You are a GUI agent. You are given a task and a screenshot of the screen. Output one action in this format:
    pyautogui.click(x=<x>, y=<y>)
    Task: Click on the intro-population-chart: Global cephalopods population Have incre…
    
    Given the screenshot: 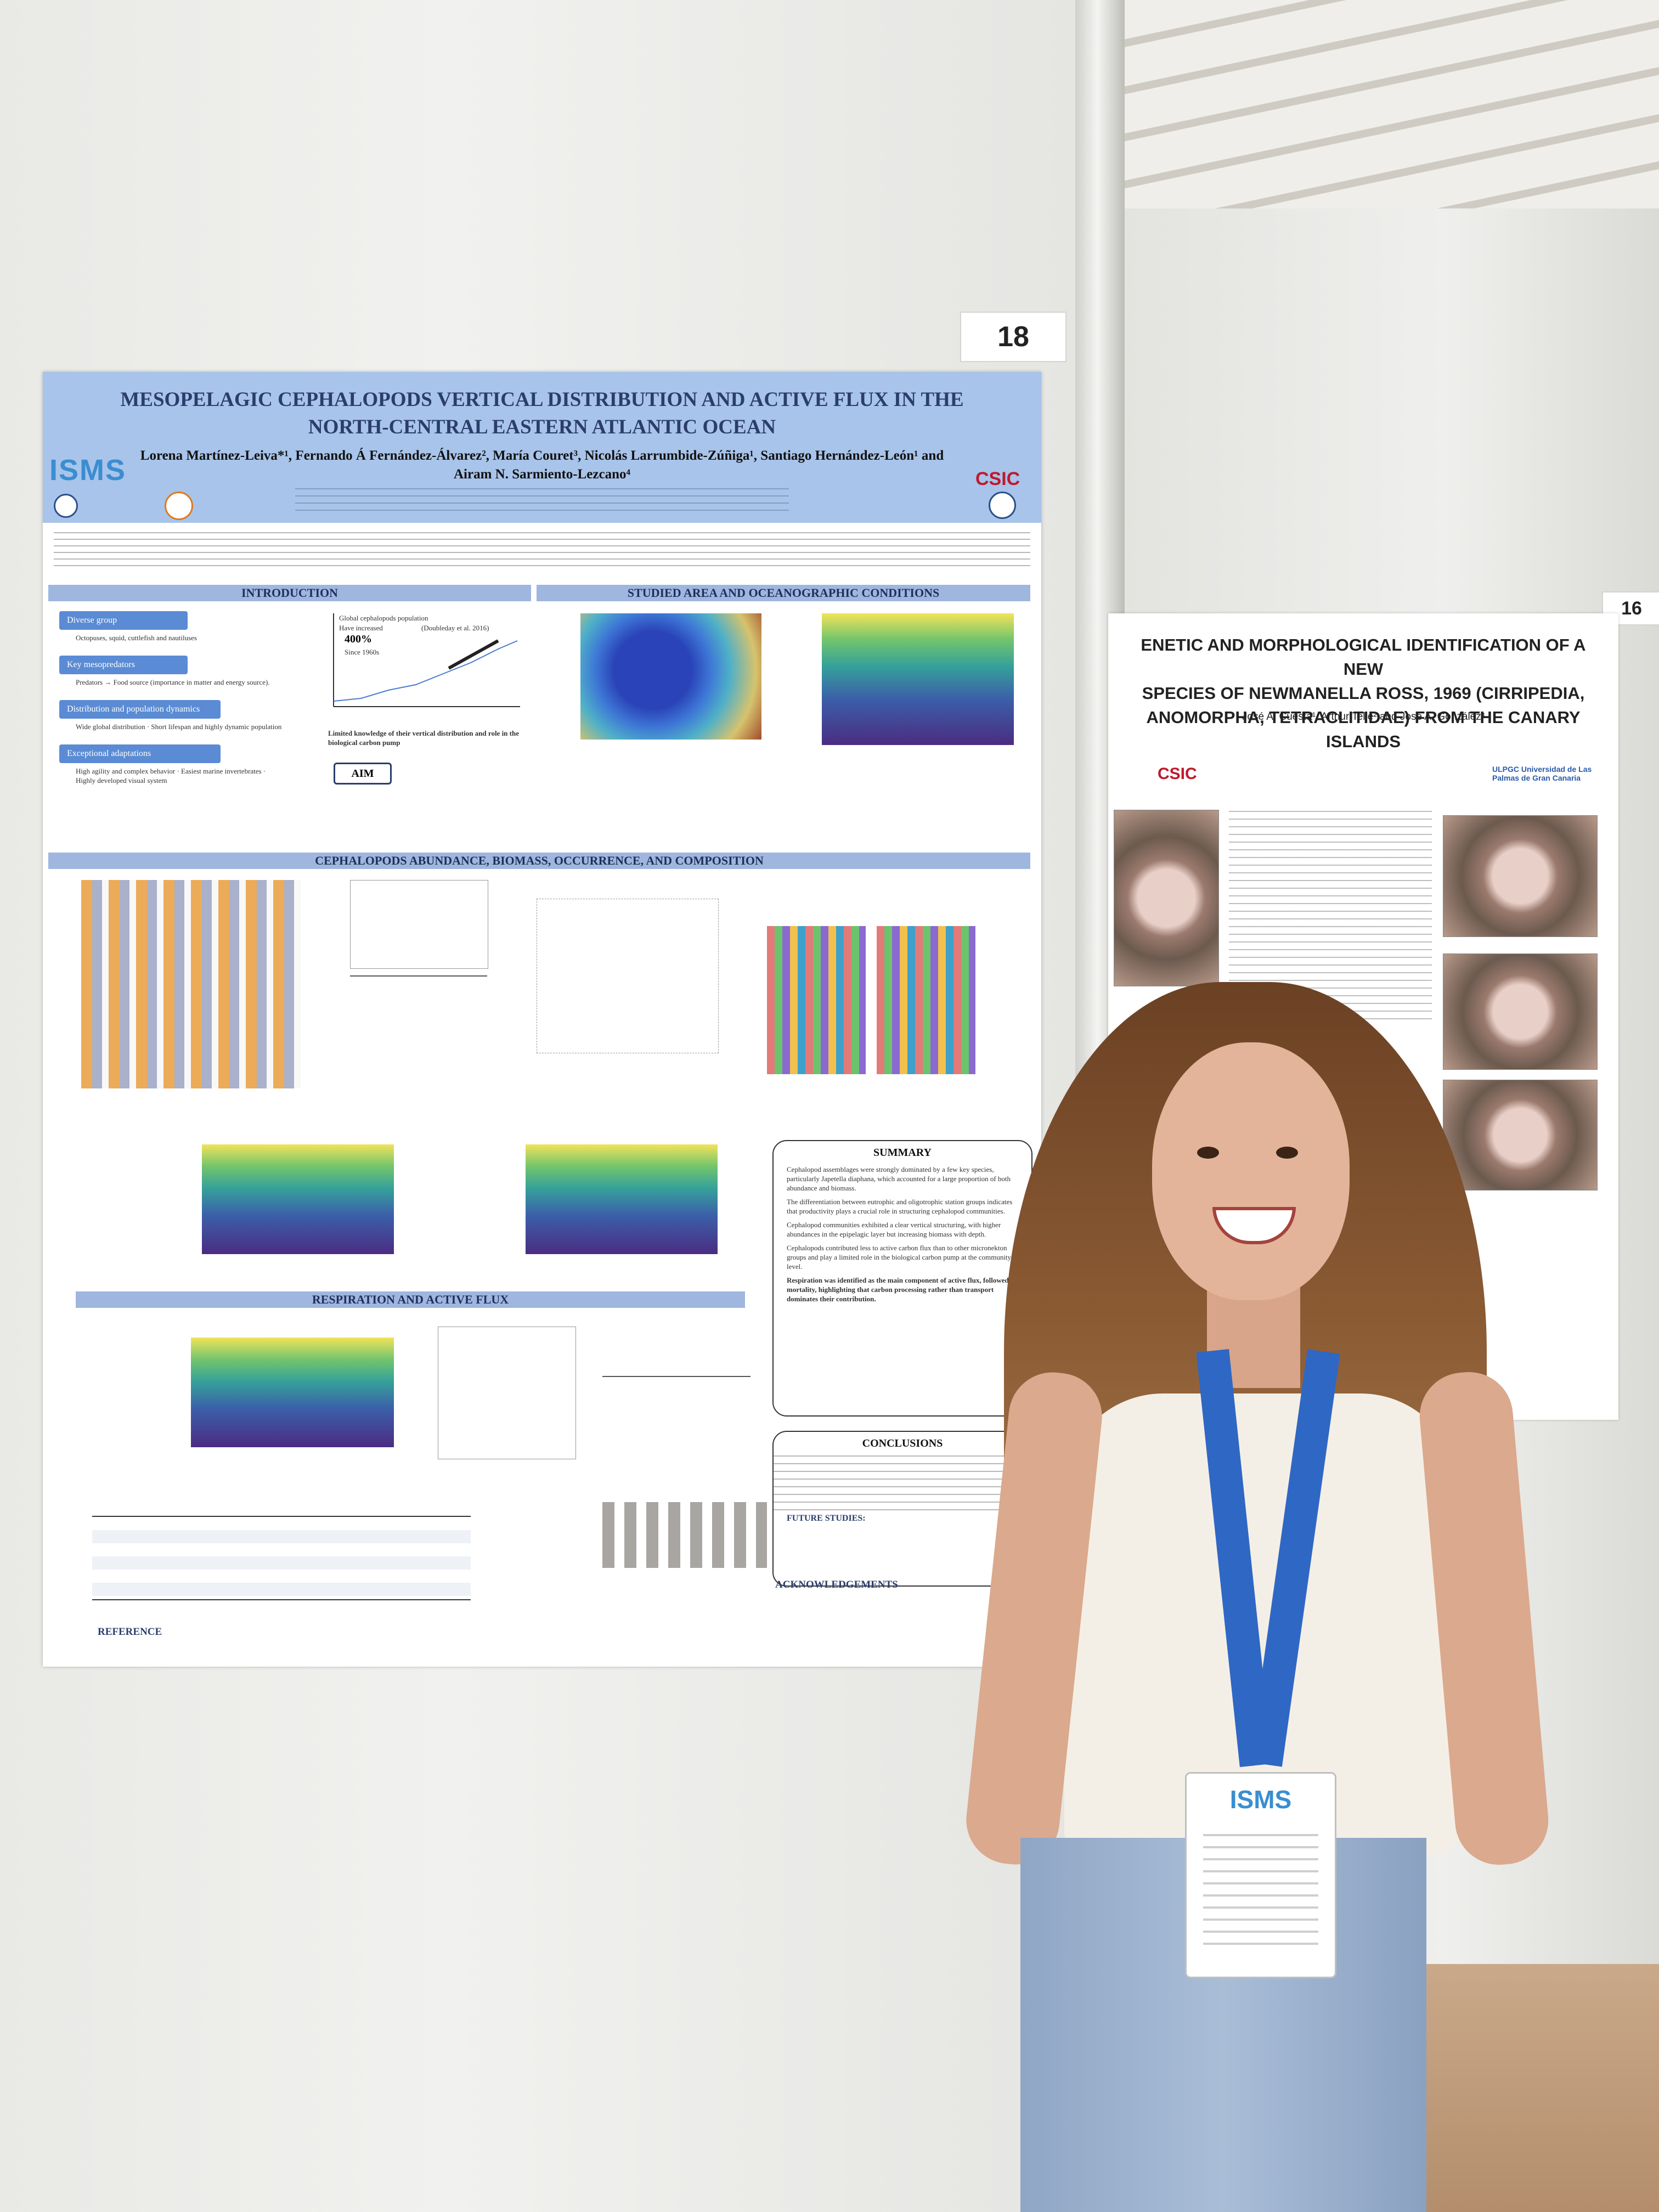 What is the action you would take?
    pyautogui.click(x=422, y=663)
    